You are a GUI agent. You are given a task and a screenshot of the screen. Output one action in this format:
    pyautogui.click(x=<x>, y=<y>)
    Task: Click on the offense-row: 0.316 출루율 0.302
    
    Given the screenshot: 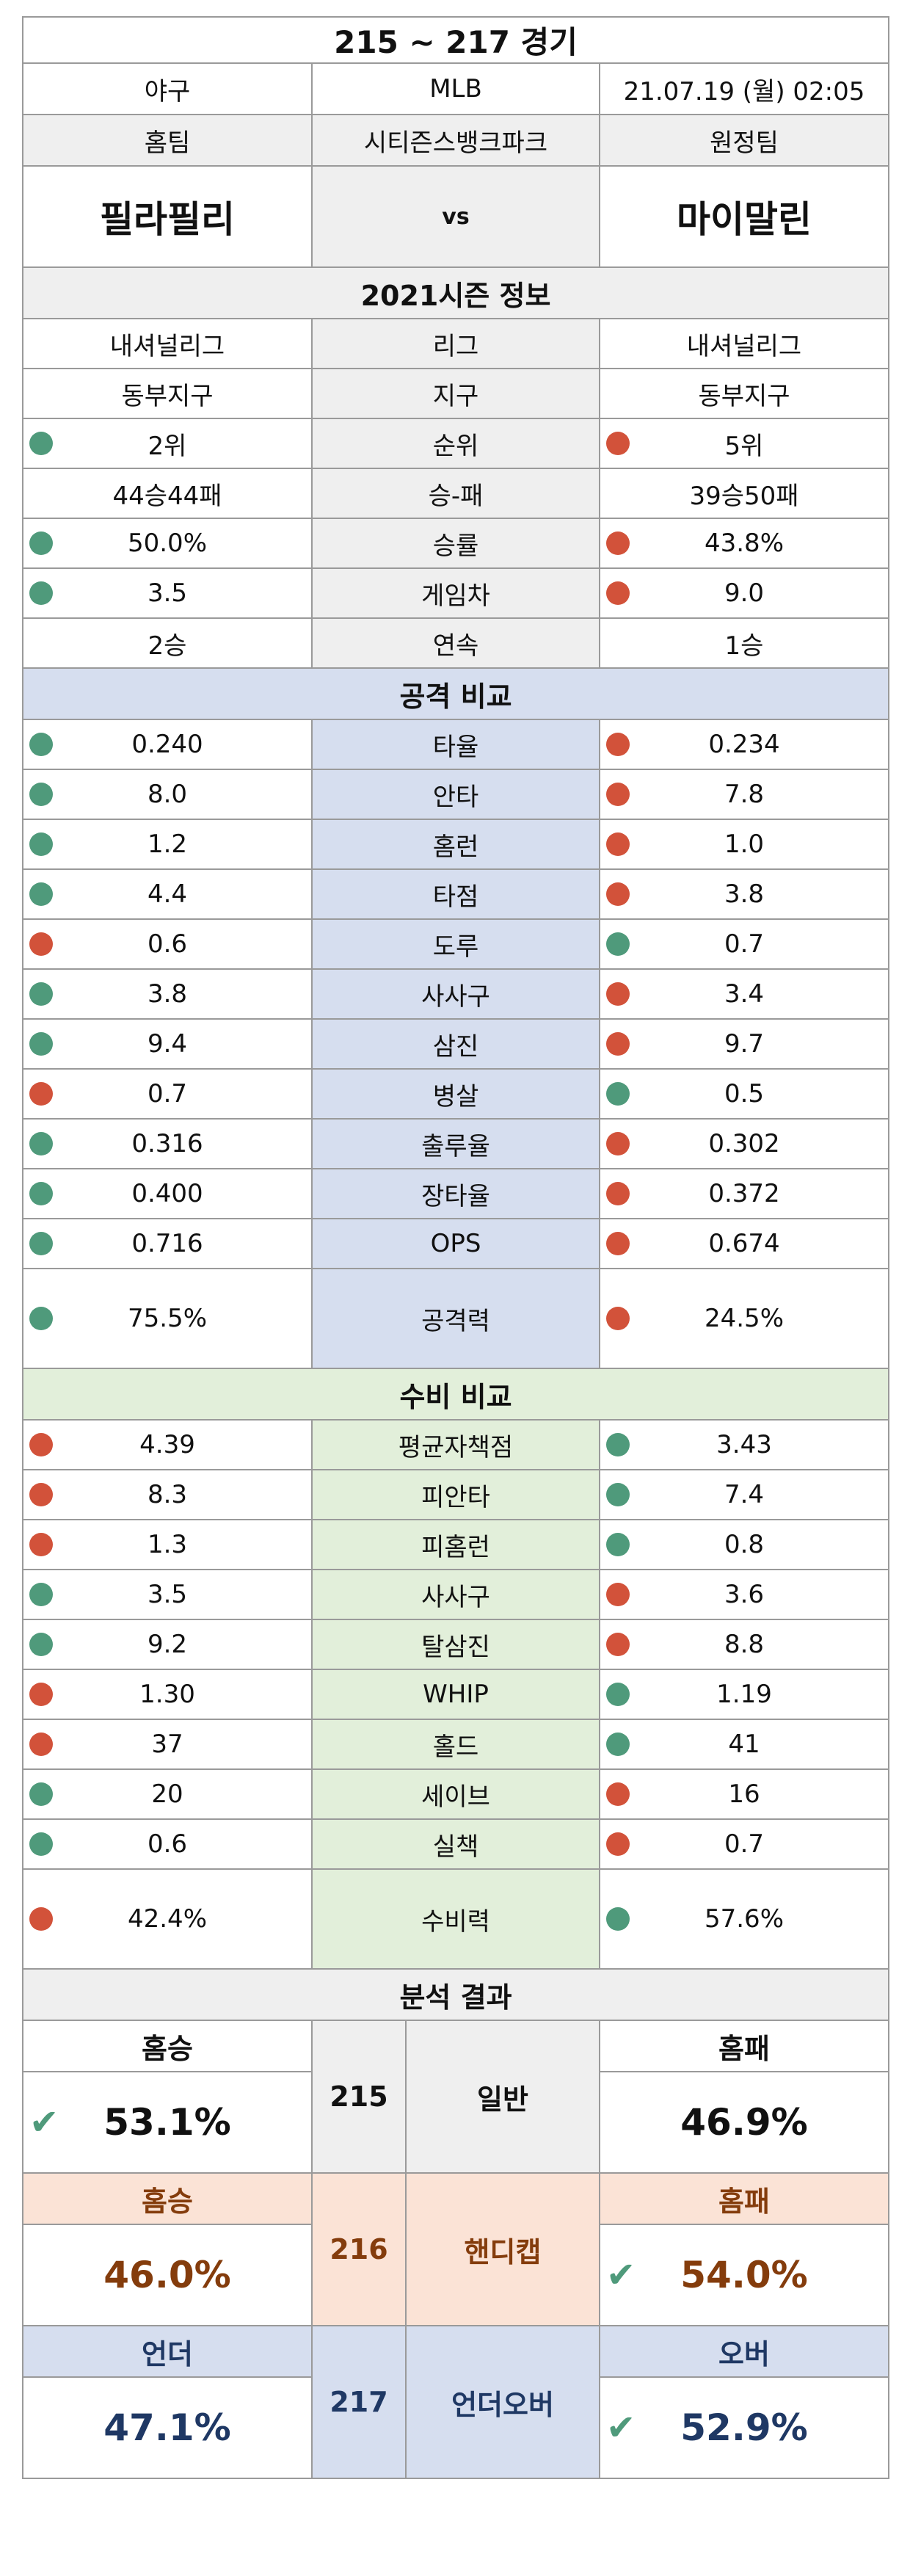 What is the action you would take?
    pyautogui.click(x=455, y=1143)
    